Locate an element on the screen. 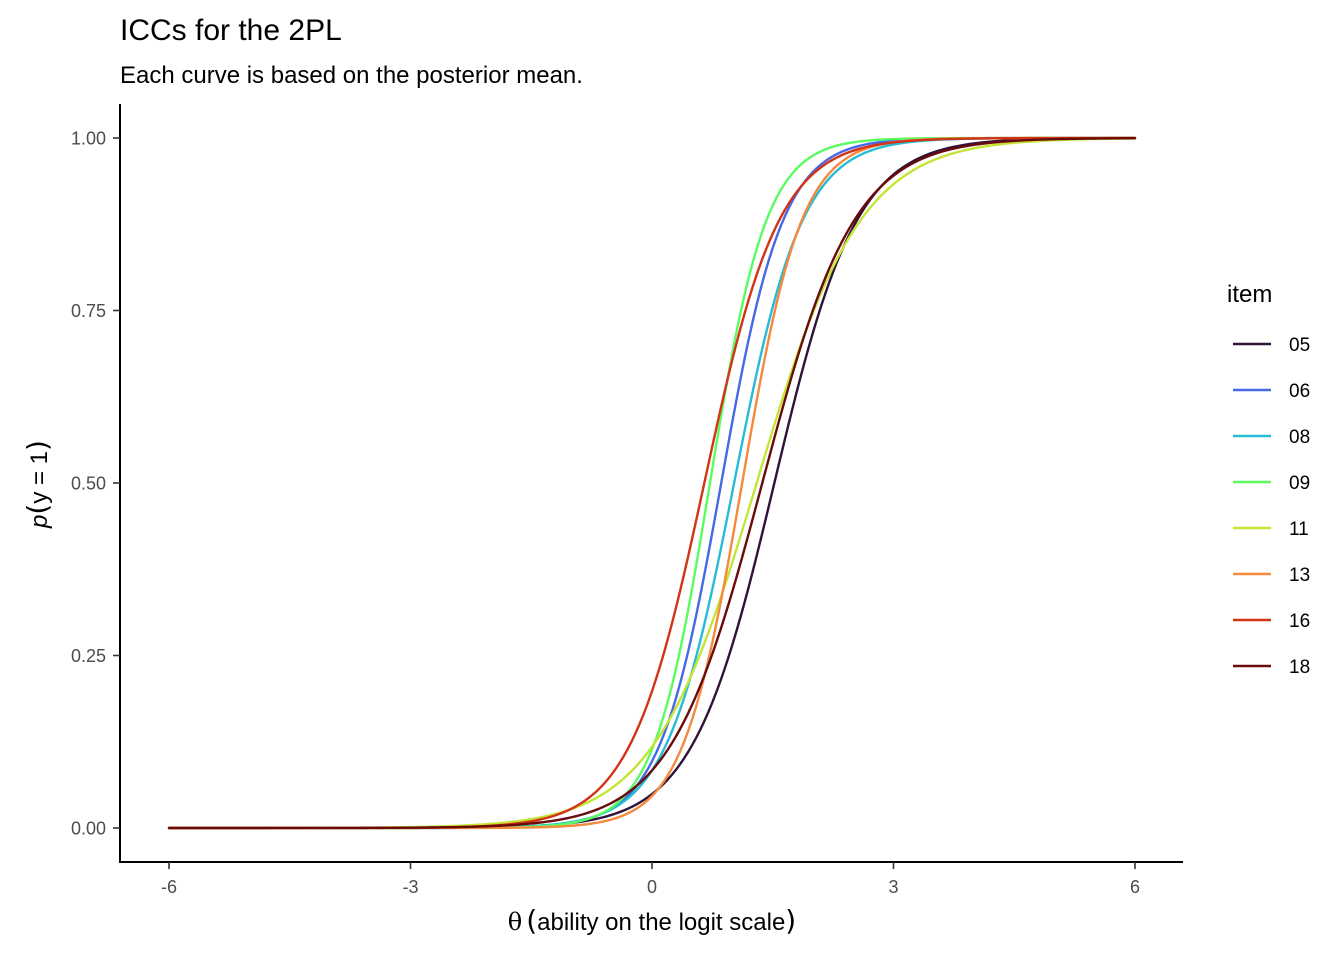 The width and height of the screenshot is (1344, 960). legend-item: 16 is located at coordinates (1271, 621).